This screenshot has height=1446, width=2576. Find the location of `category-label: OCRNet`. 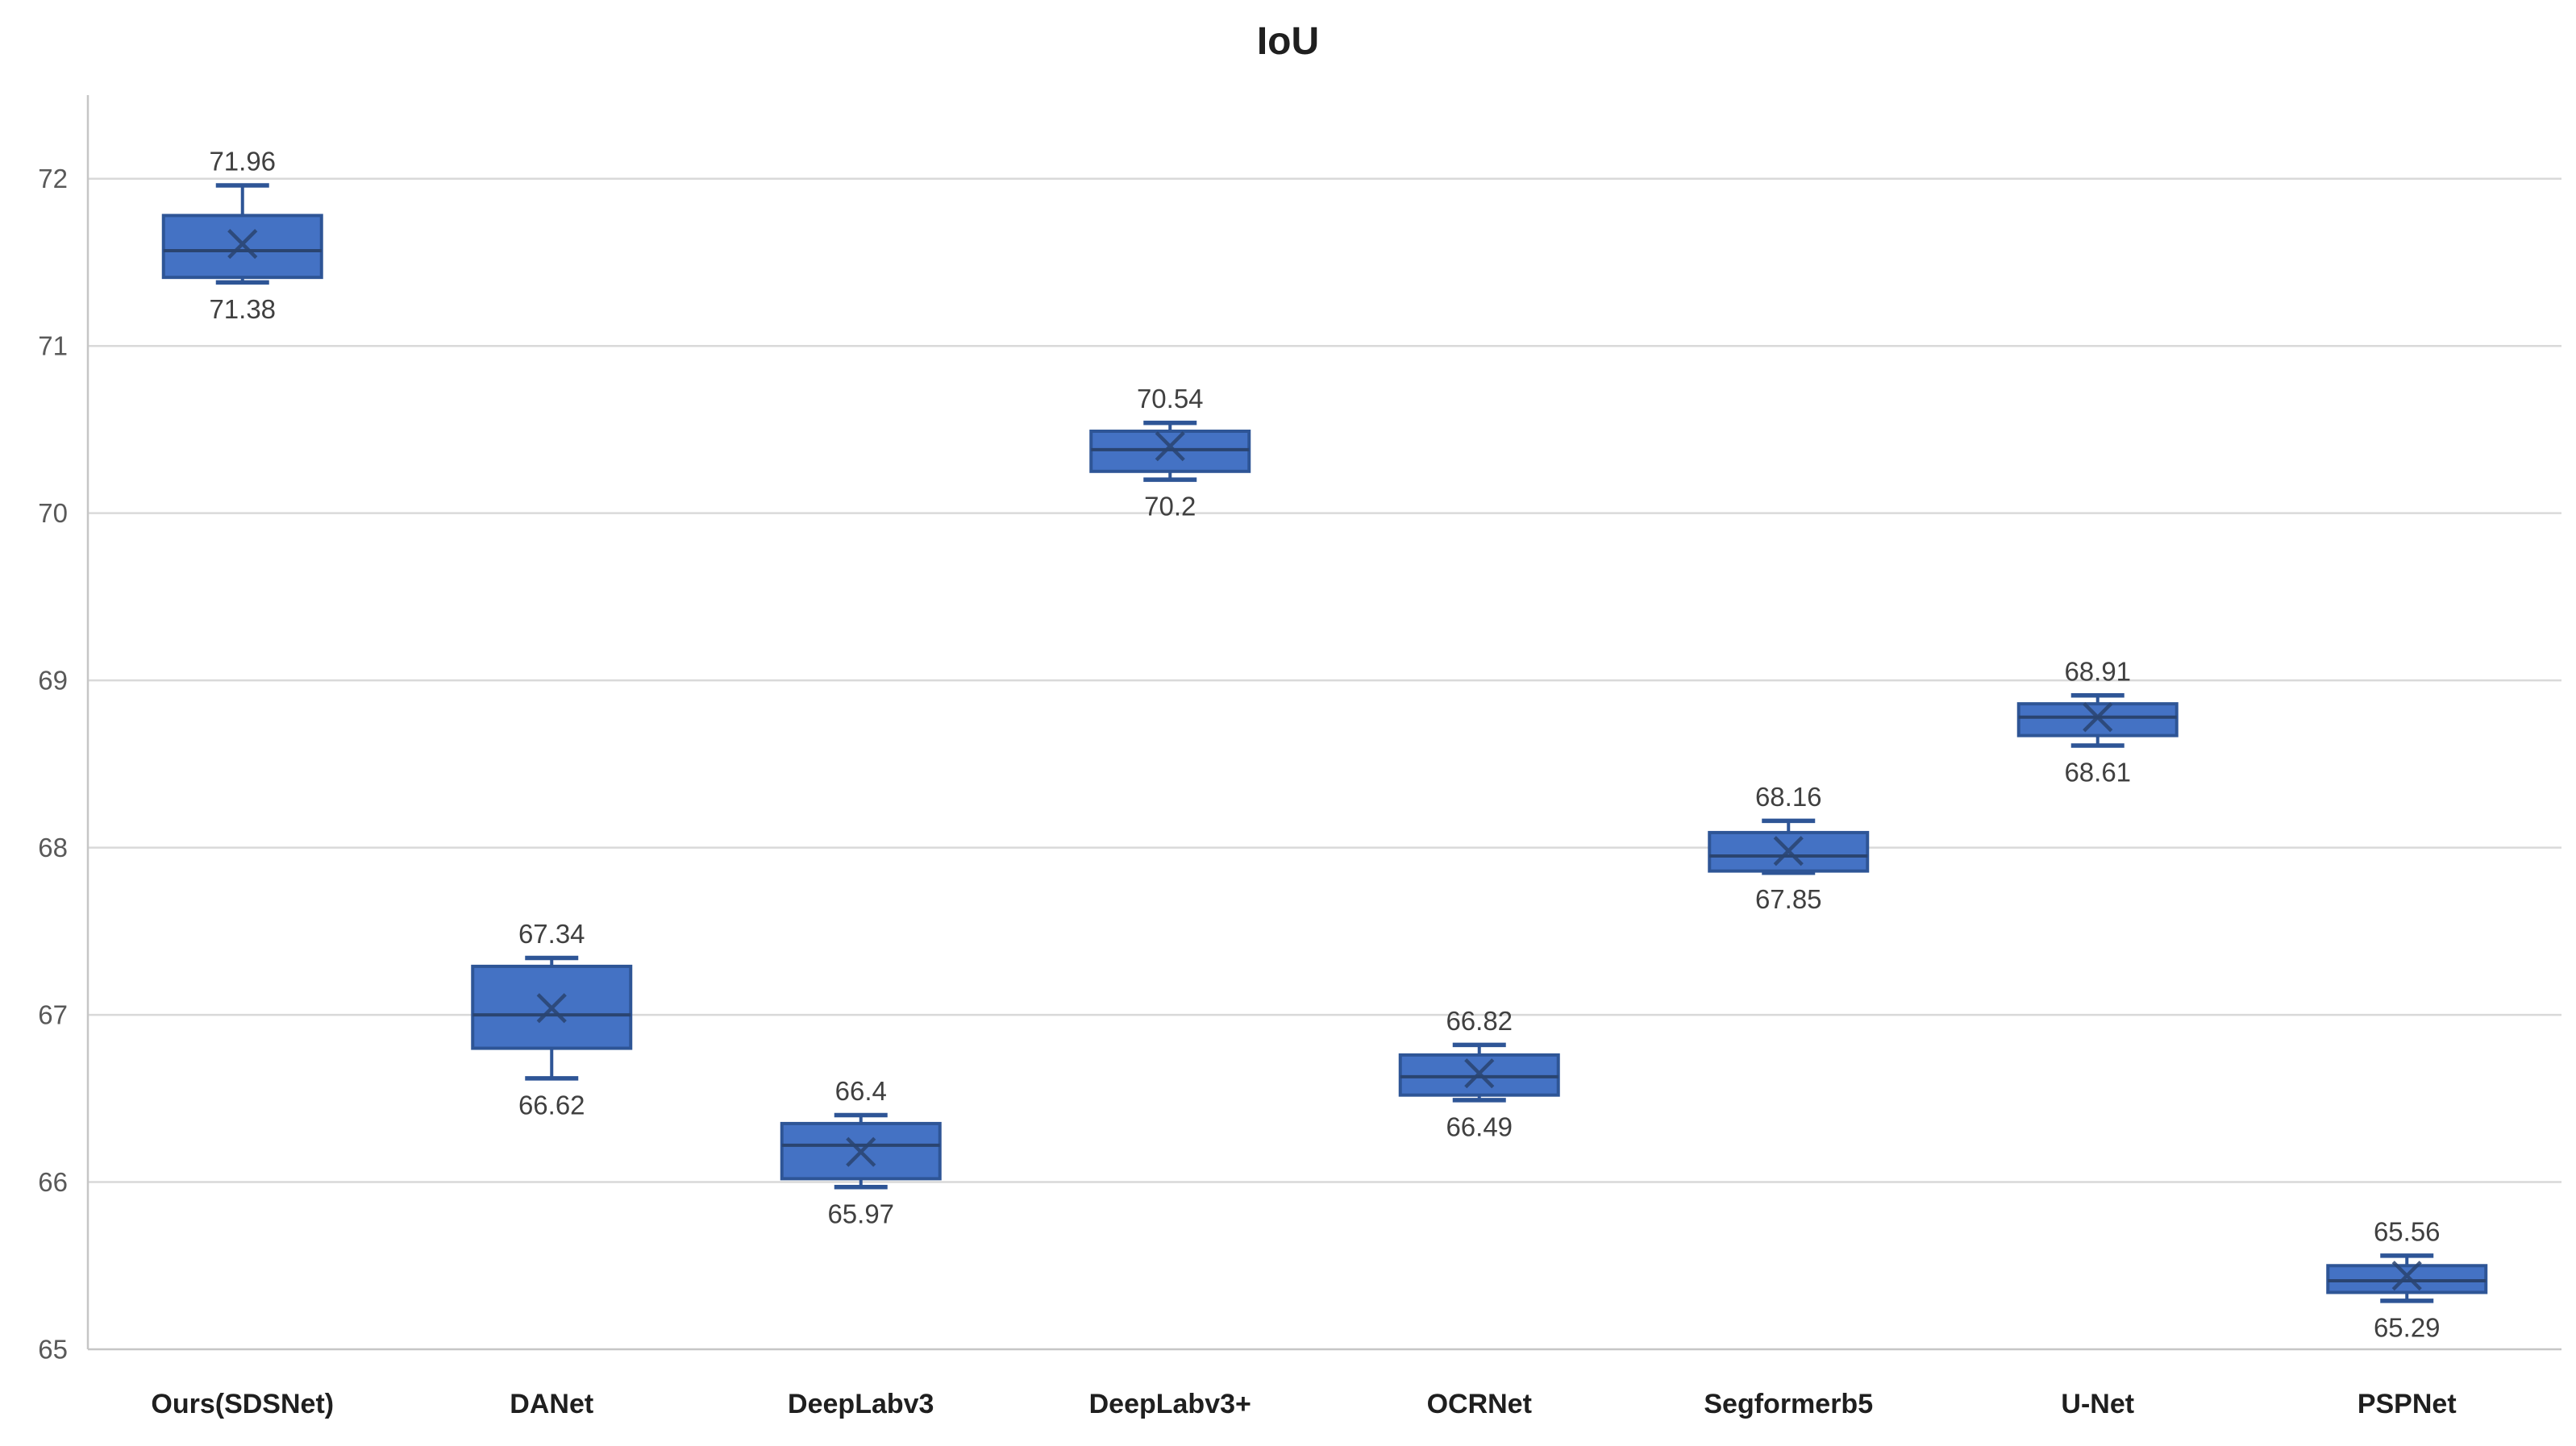

category-label: OCRNet is located at coordinates (1480, 1404).